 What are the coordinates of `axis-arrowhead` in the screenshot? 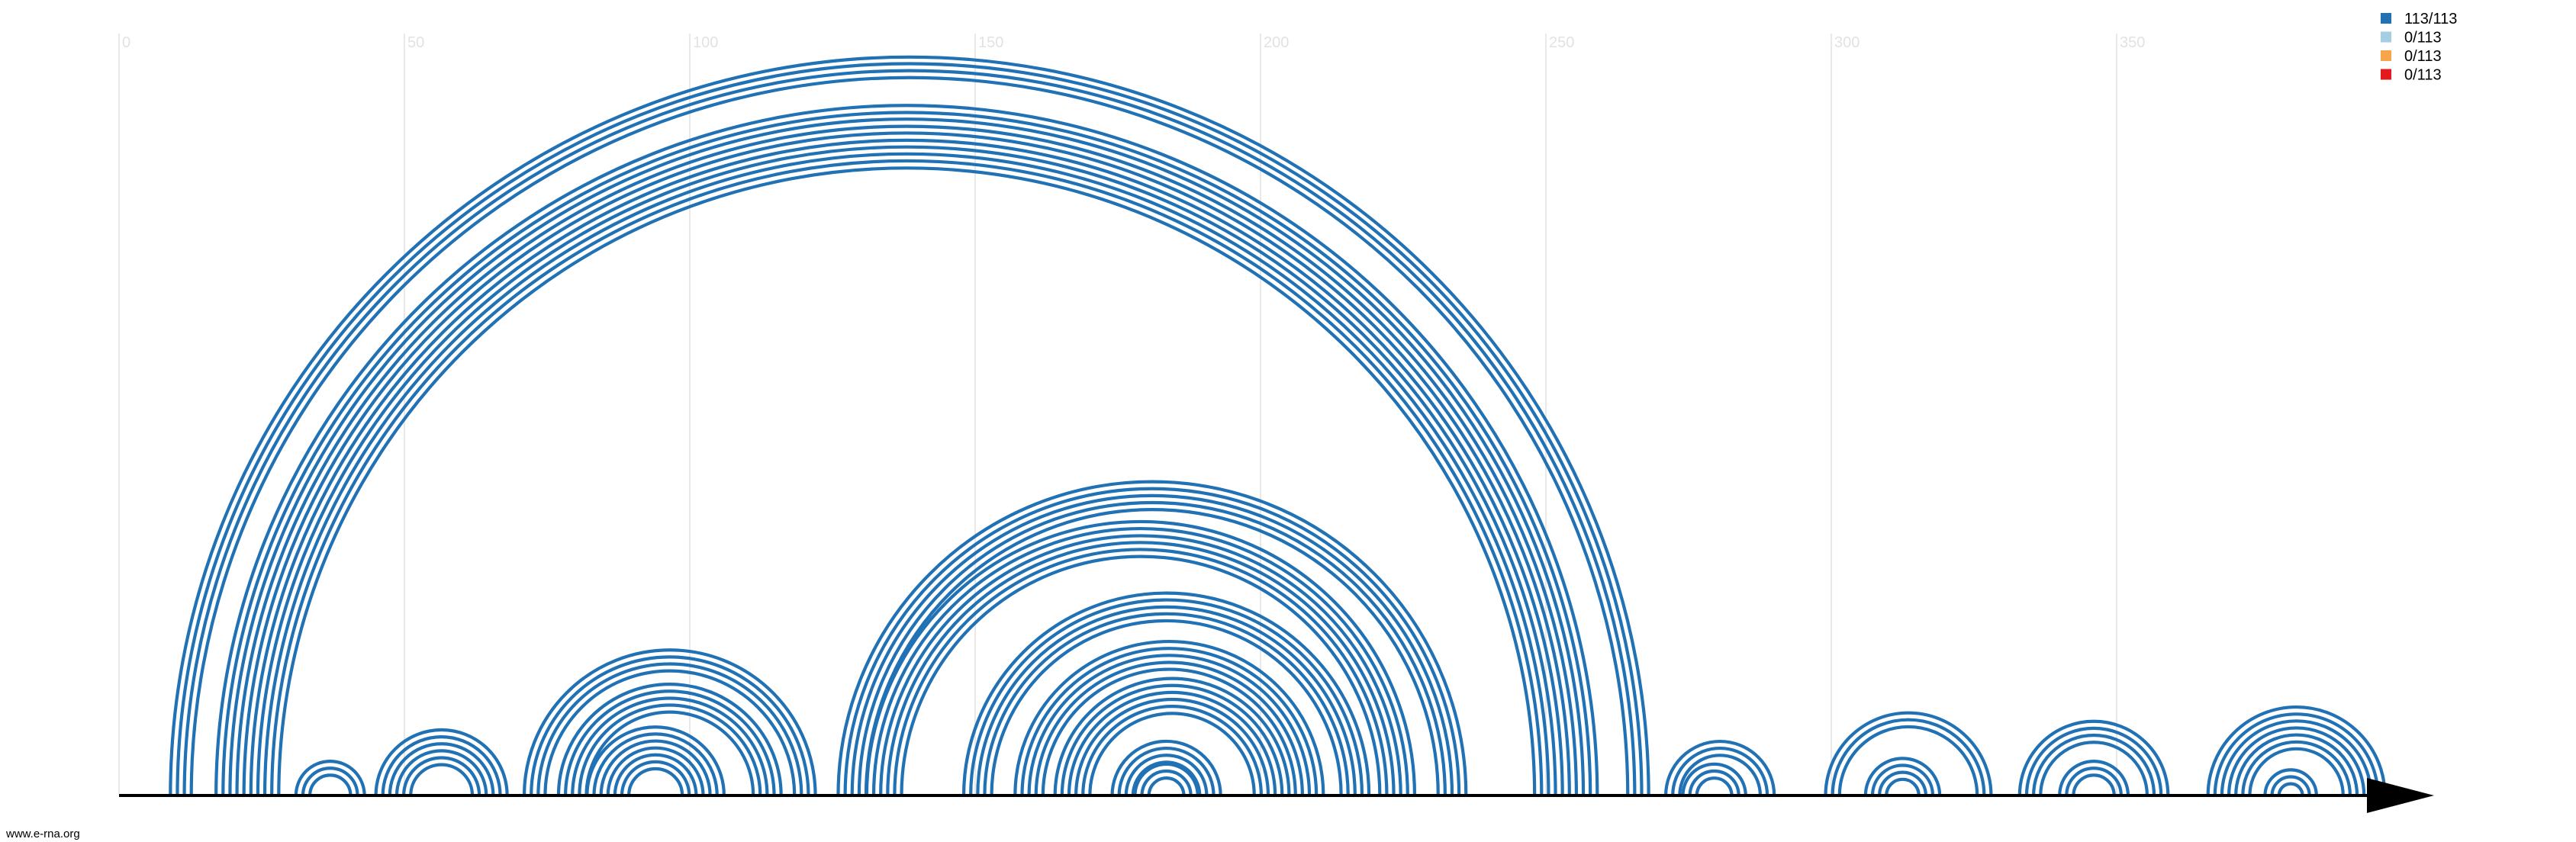 It's located at (2400, 795).